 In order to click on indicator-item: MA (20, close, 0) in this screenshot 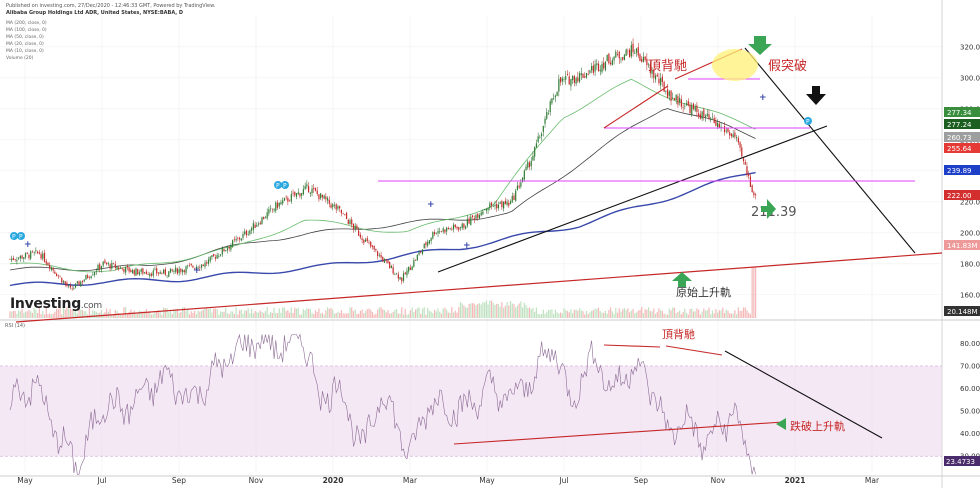, I will do `click(25, 44)`.